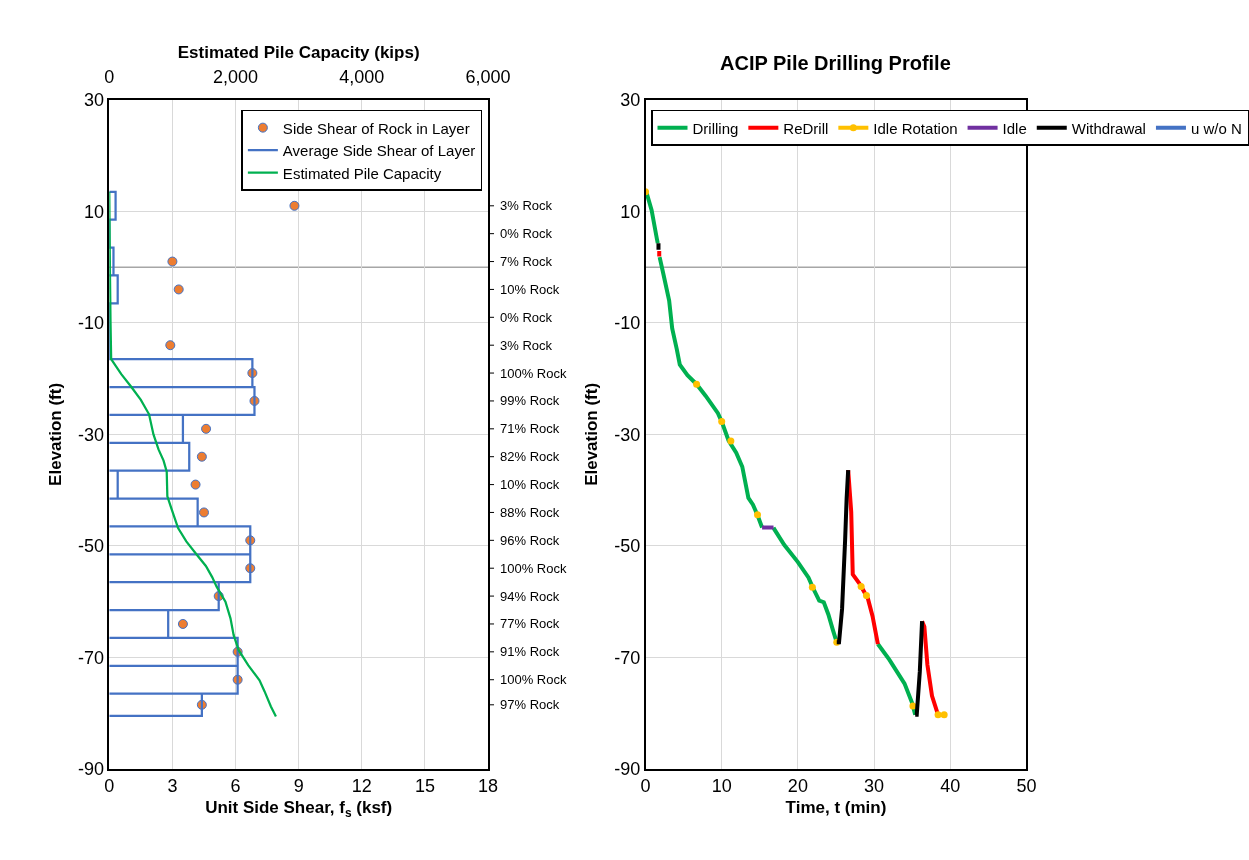 The width and height of the screenshot is (1249, 860). Describe the element at coordinates (715, 128) in the screenshot. I see `legend-label: Drilling` at that location.